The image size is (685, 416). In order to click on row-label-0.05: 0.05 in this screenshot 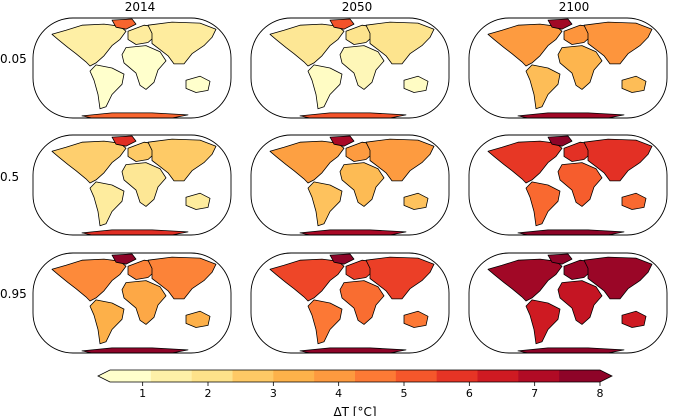, I will do `click(13, 59)`.